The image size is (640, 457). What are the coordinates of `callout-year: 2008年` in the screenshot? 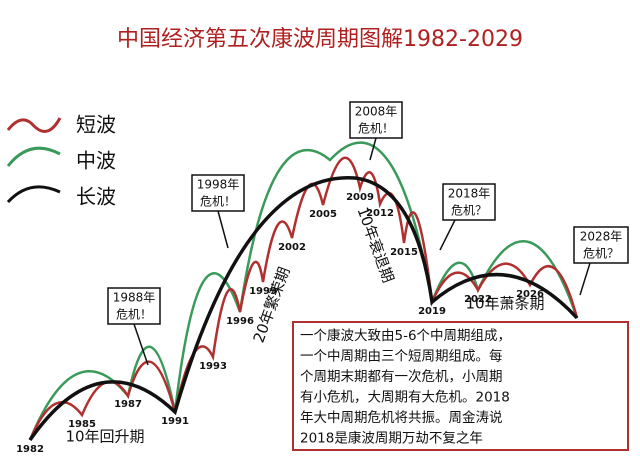 It's located at (376, 112).